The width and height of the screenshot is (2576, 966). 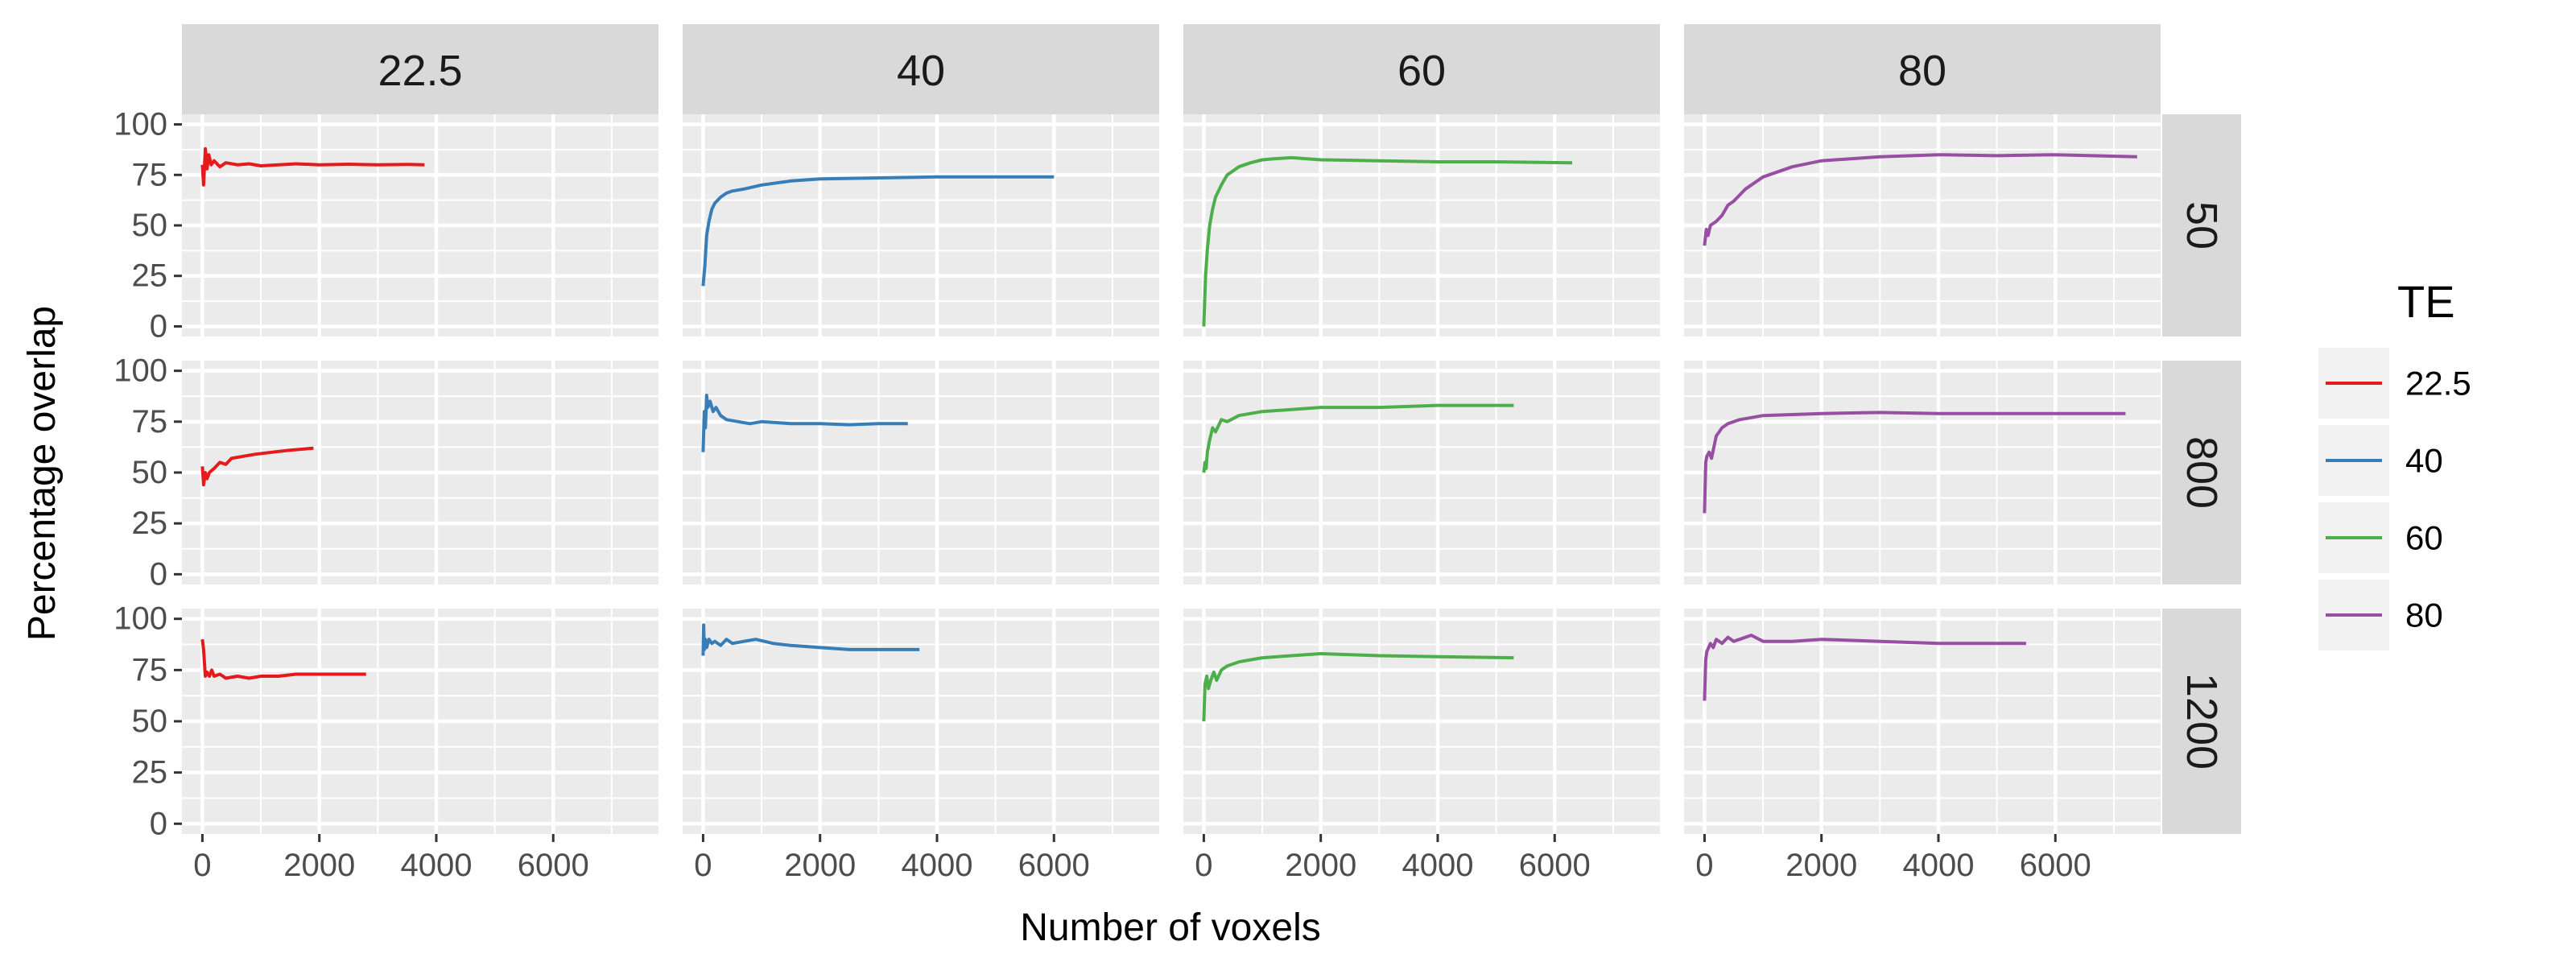 What do you see at coordinates (921, 721) in the screenshot?
I see `panel-r1200-c40` at bounding box center [921, 721].